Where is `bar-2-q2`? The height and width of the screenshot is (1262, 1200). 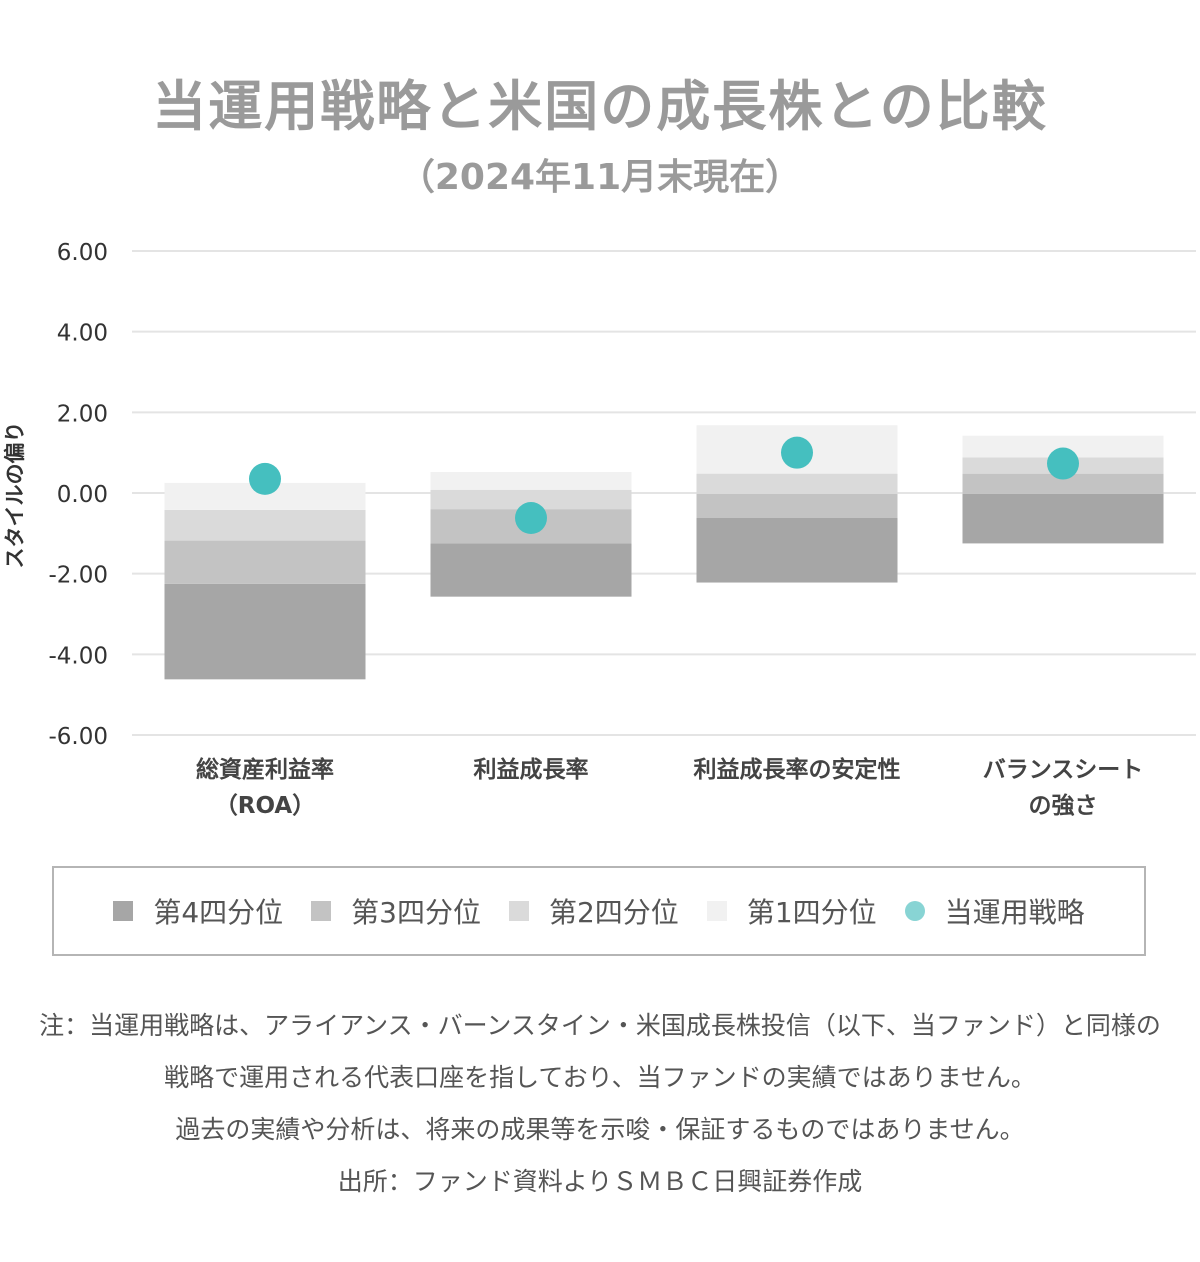 bar-2-q2 is located at coordinates (531, 499).